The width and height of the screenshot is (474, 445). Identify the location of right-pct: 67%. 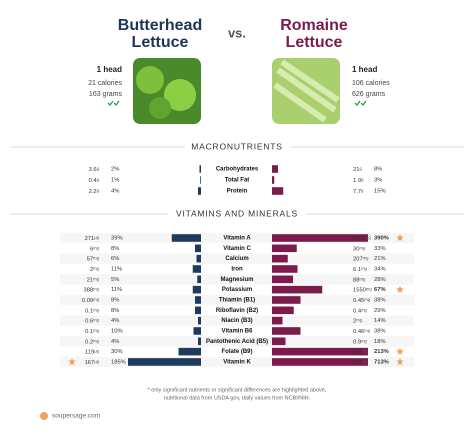
(380, 290).